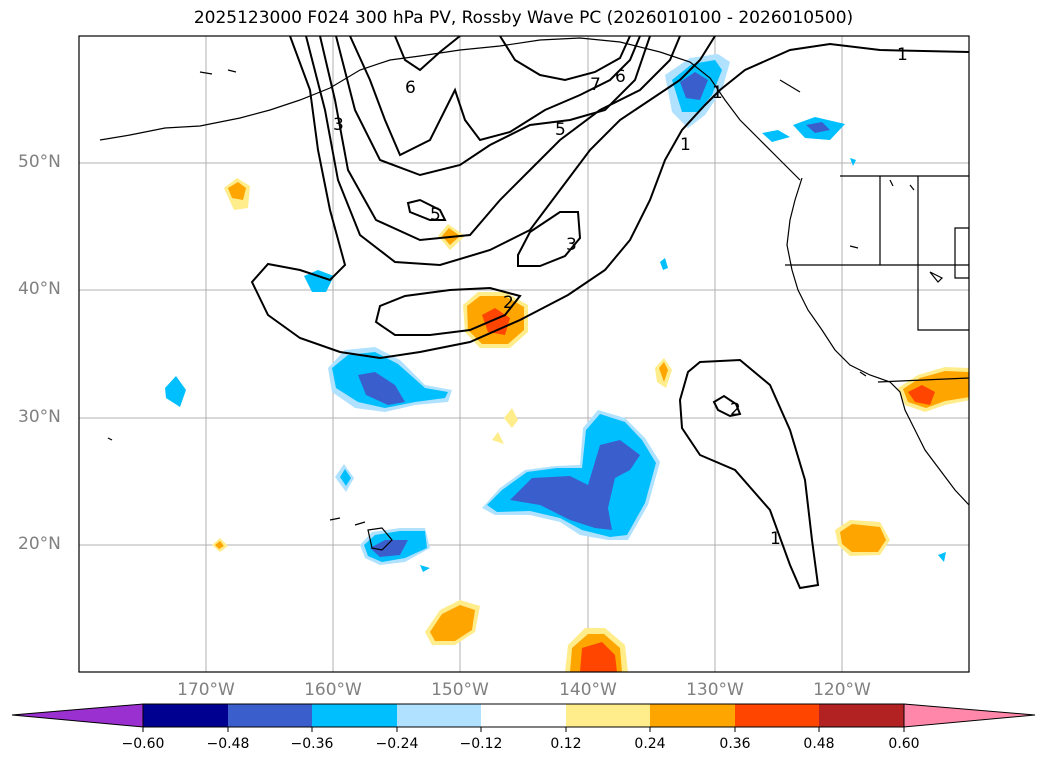 The image size is (1047, 765). Describe the element at coordinates (819, 744) in the screenshot. I see `colorbar-tick-label: 0.48` at that location.